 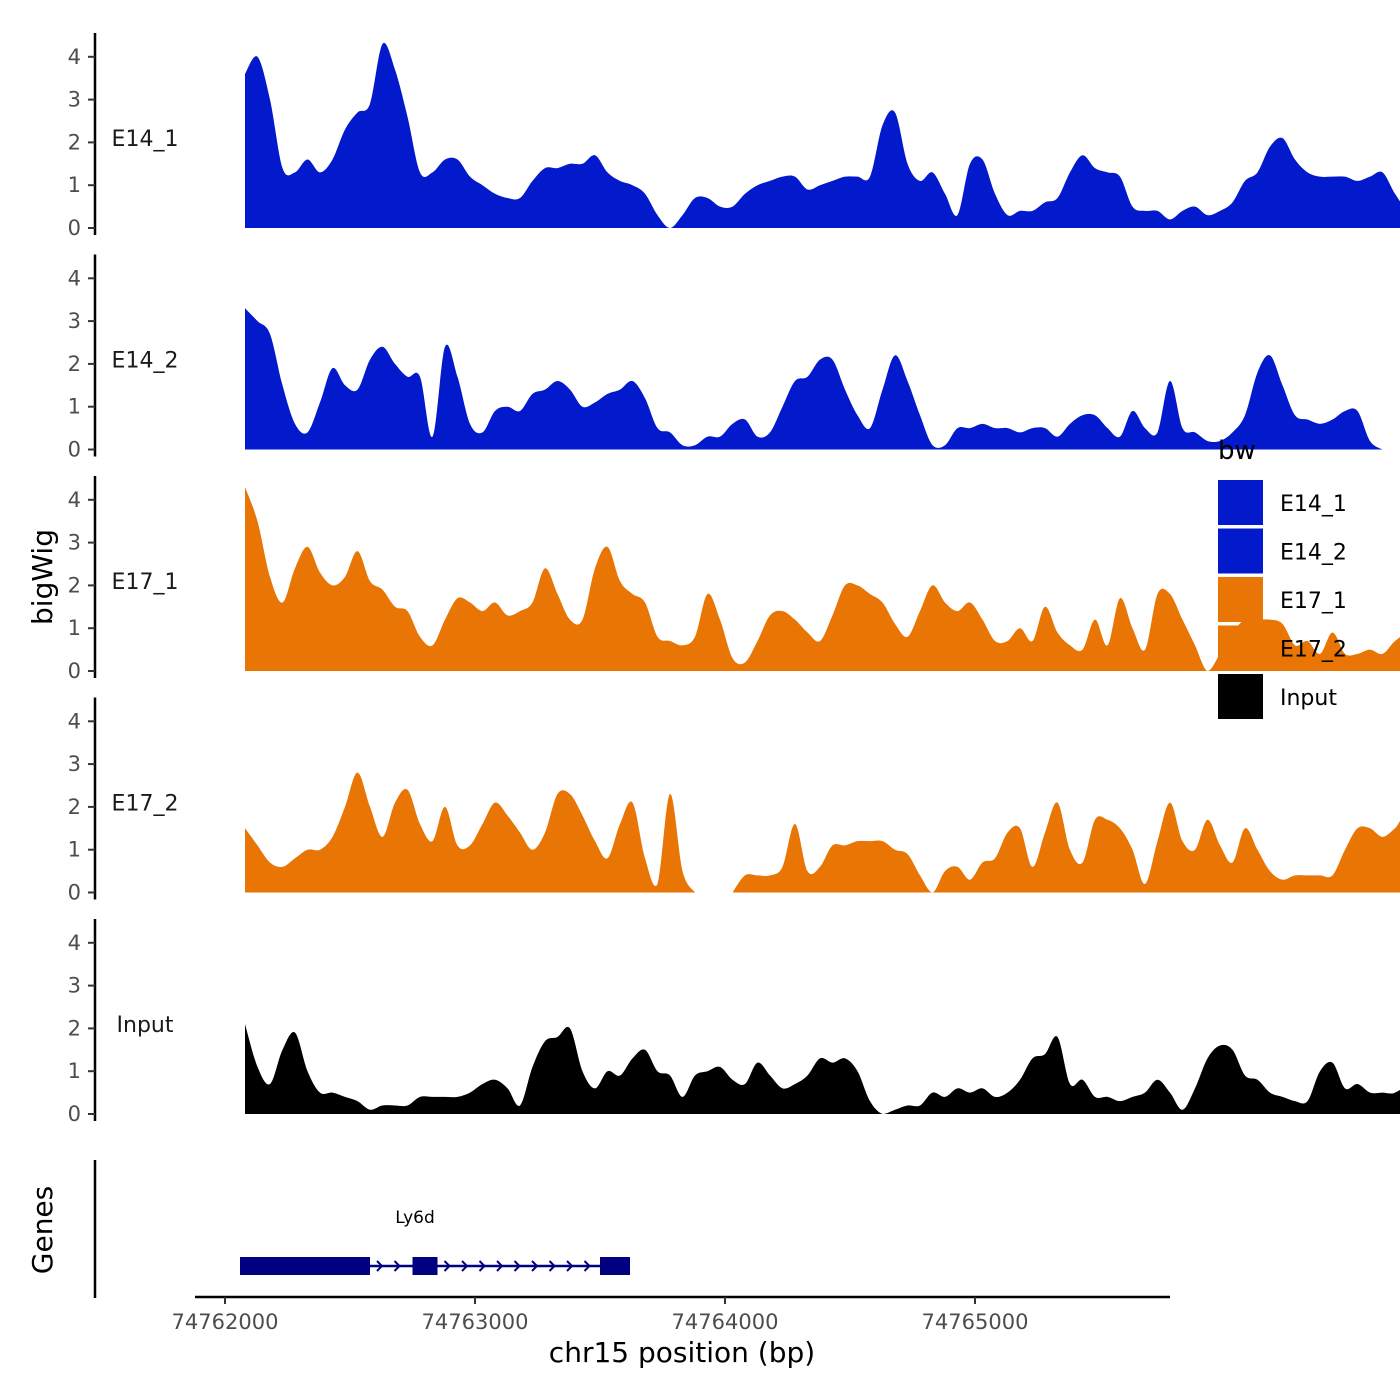 I want to click on legend-entry: E17_2, so click(x=1282, y=648).